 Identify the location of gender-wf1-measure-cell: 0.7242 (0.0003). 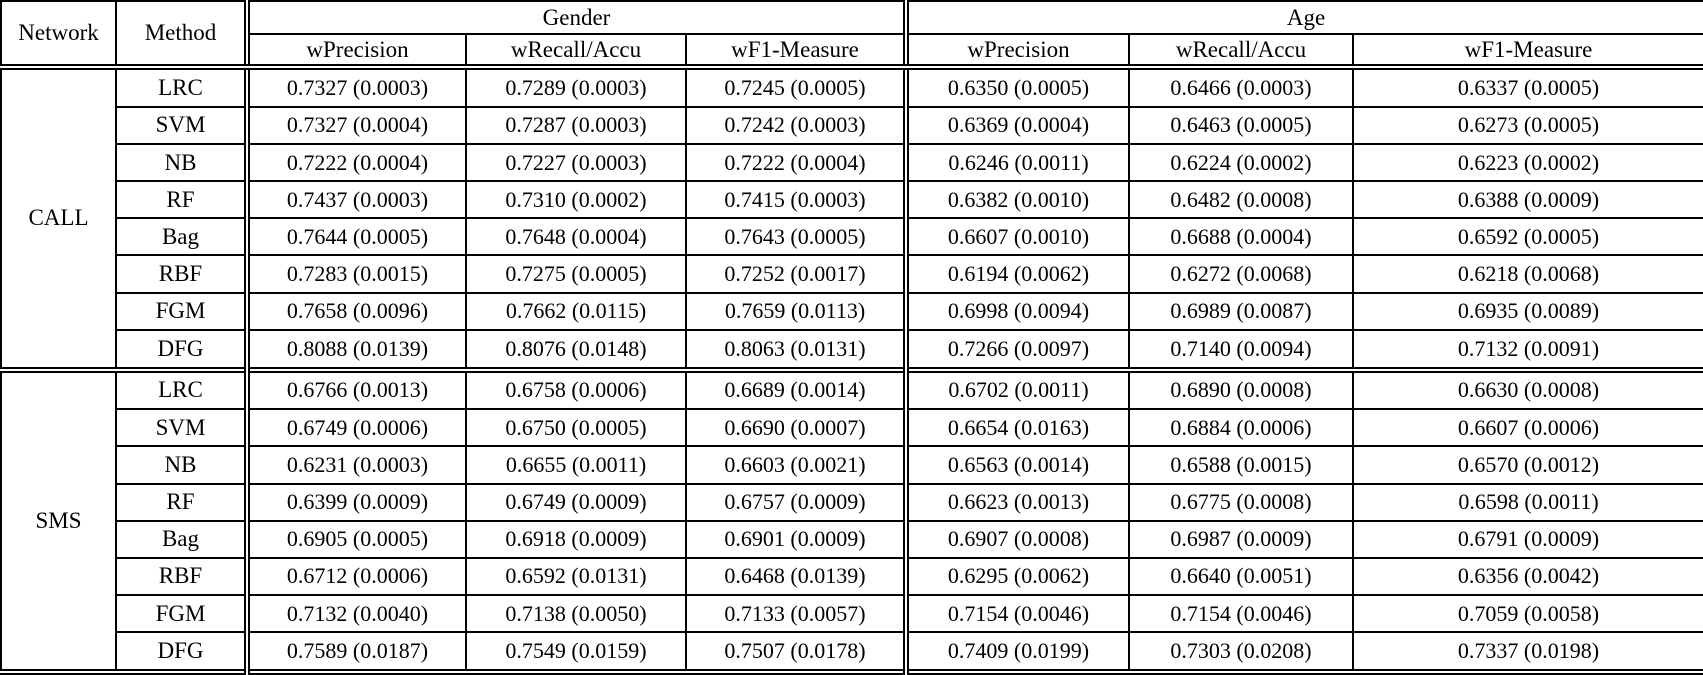
(796, 125).